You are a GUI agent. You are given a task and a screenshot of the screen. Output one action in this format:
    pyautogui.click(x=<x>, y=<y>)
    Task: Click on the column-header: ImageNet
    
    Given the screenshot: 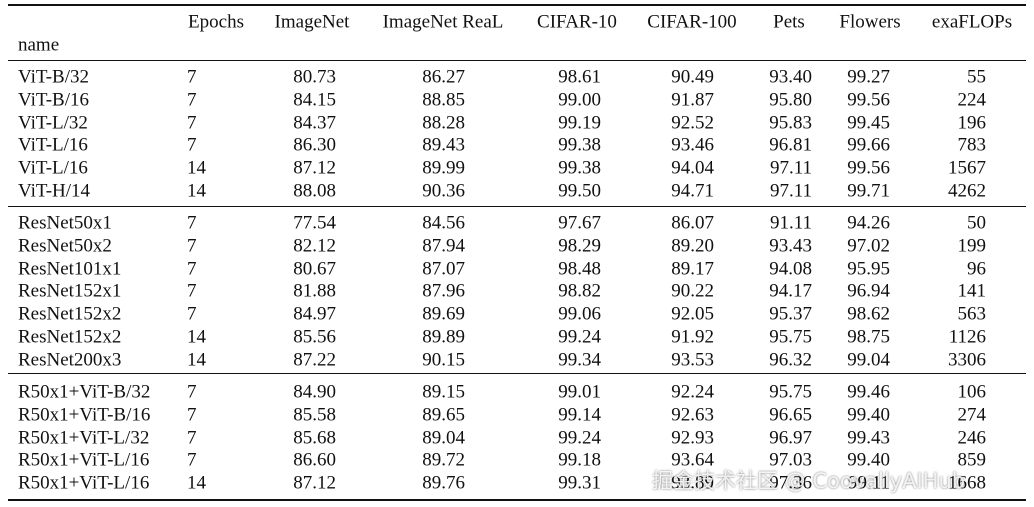 What is the action you would take?
    pyautogui.click(x=312, y=22)
    